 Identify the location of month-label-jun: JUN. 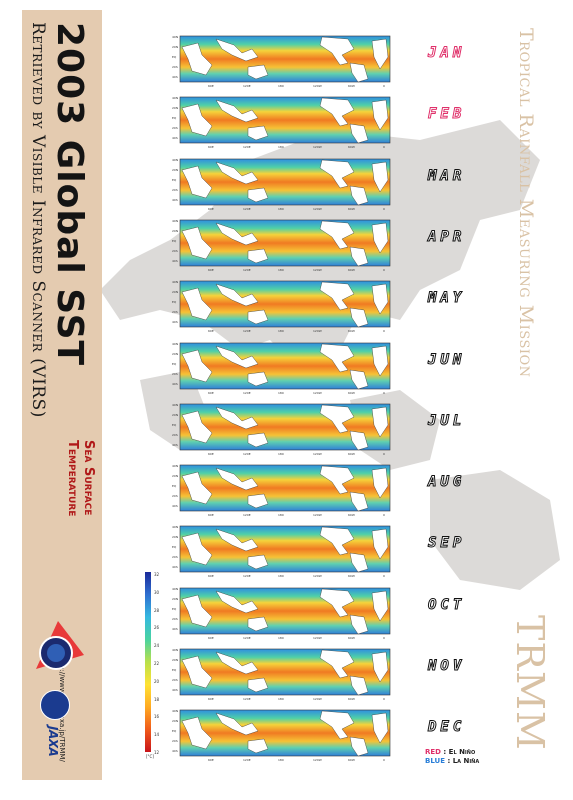
(446, 359).